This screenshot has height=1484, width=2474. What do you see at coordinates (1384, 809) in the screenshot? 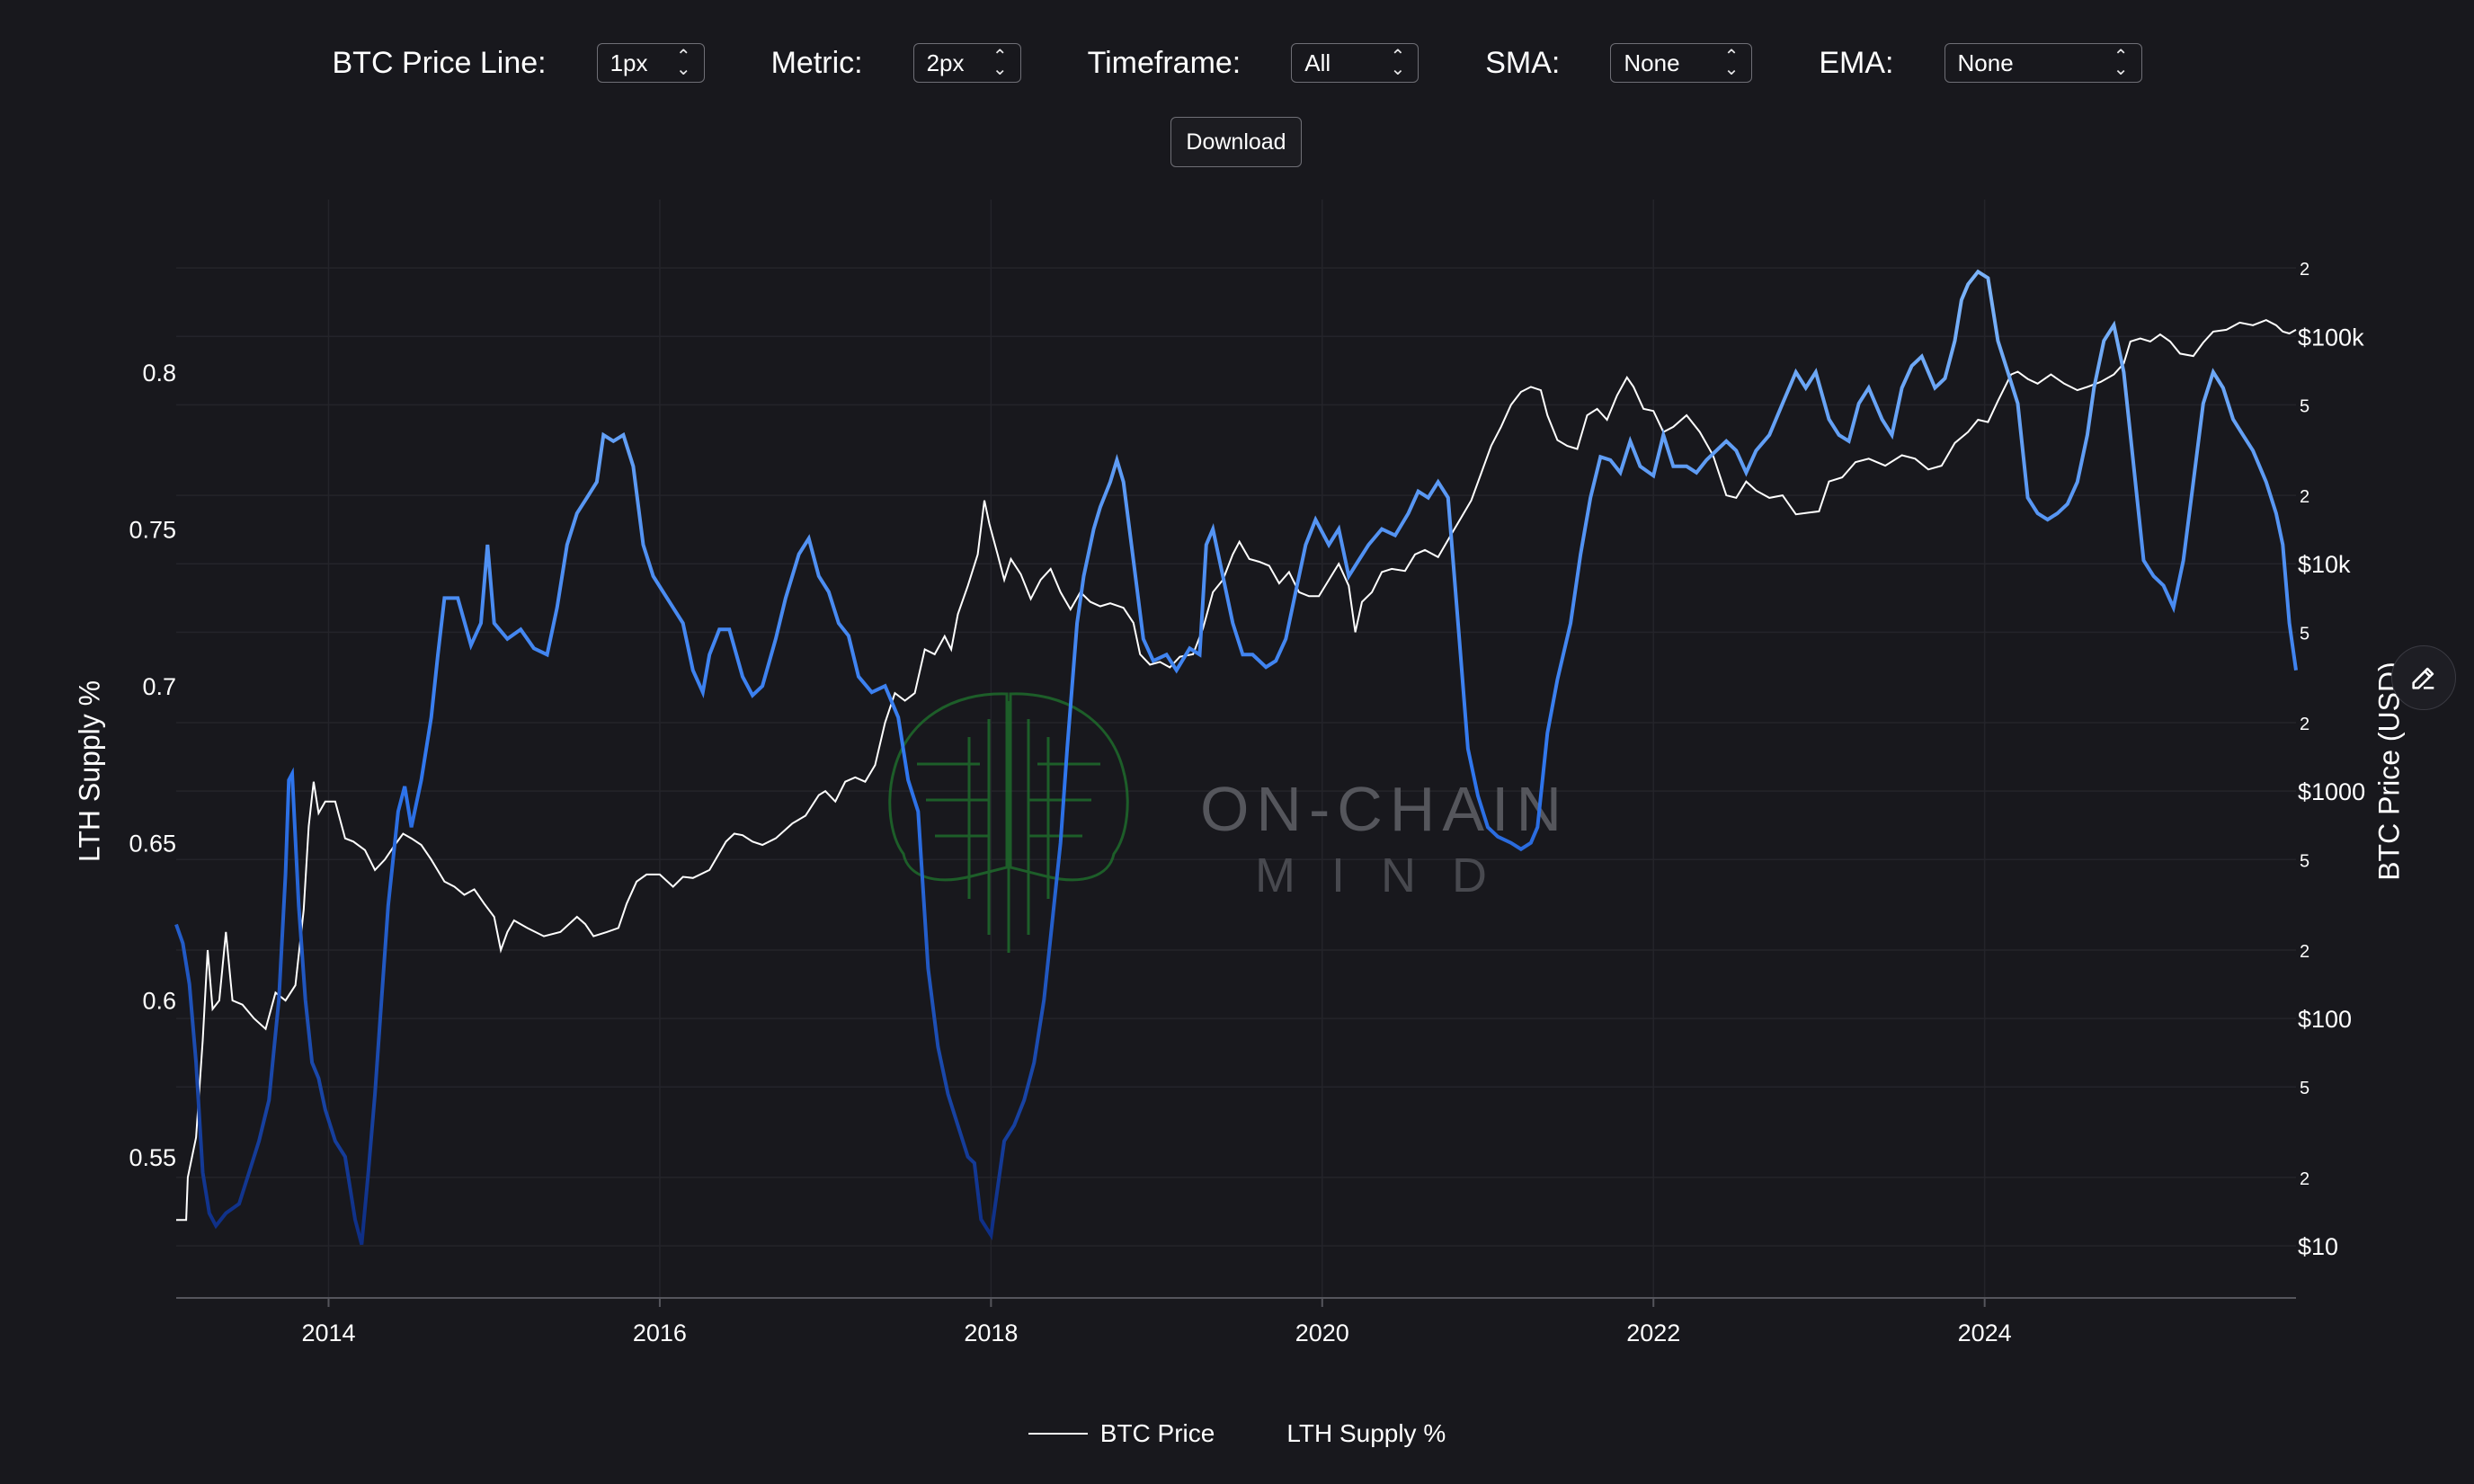
I see `watermark-line-1: ON-CHAIN` at bounding box center [1384, 809].